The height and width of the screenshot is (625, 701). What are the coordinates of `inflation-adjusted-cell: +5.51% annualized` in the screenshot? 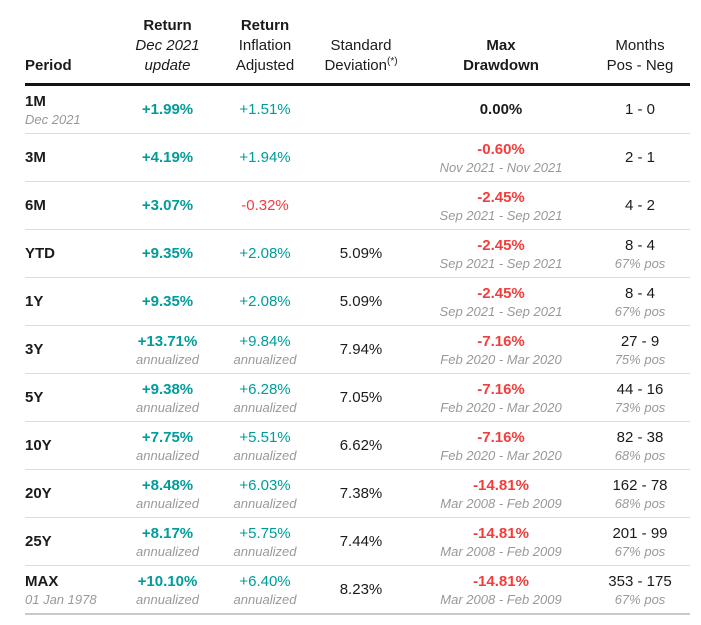 It's located at (265, 445).